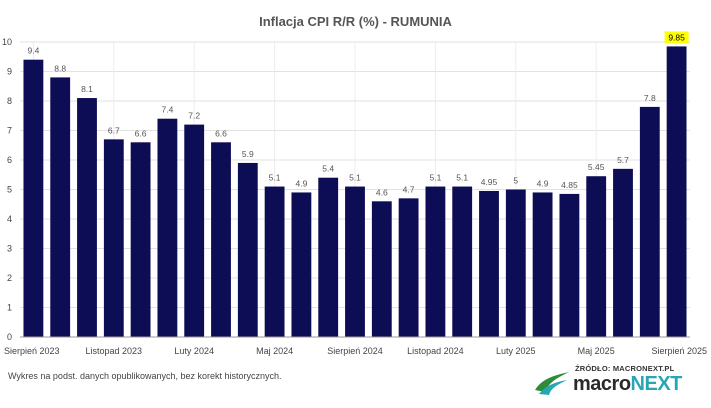 This screenshot has height=408, width=711. What do you see at coordinates (87, 89) in the screenshot?
I see `data-label: 8.1` at bounding box center [87, 89].